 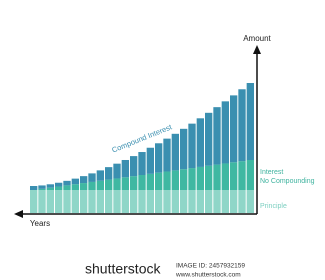 I want to click on watermark-brand: shutterstock, so click(x=123, y=269).